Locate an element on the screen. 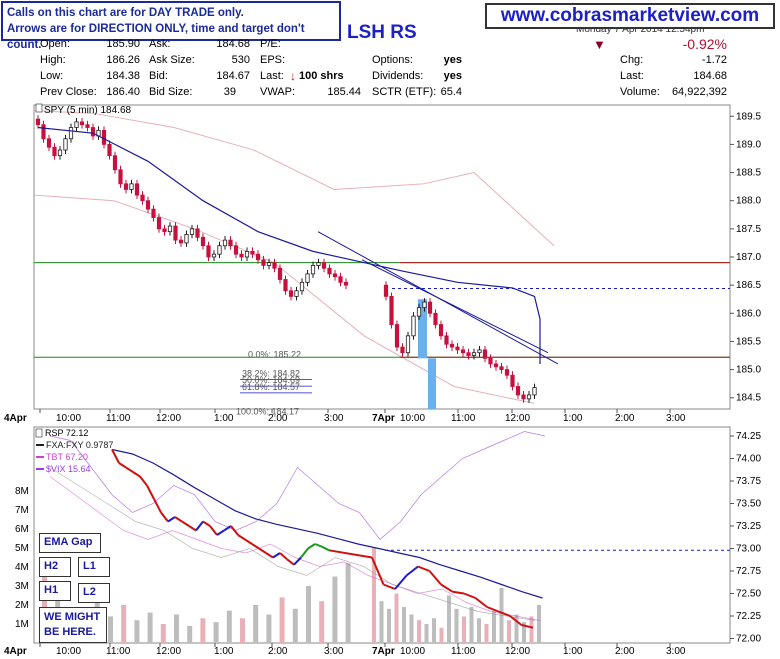 The height and width of the screenshot is (659, 780). open-value: 185.90 is located at coordinates (123, 44).